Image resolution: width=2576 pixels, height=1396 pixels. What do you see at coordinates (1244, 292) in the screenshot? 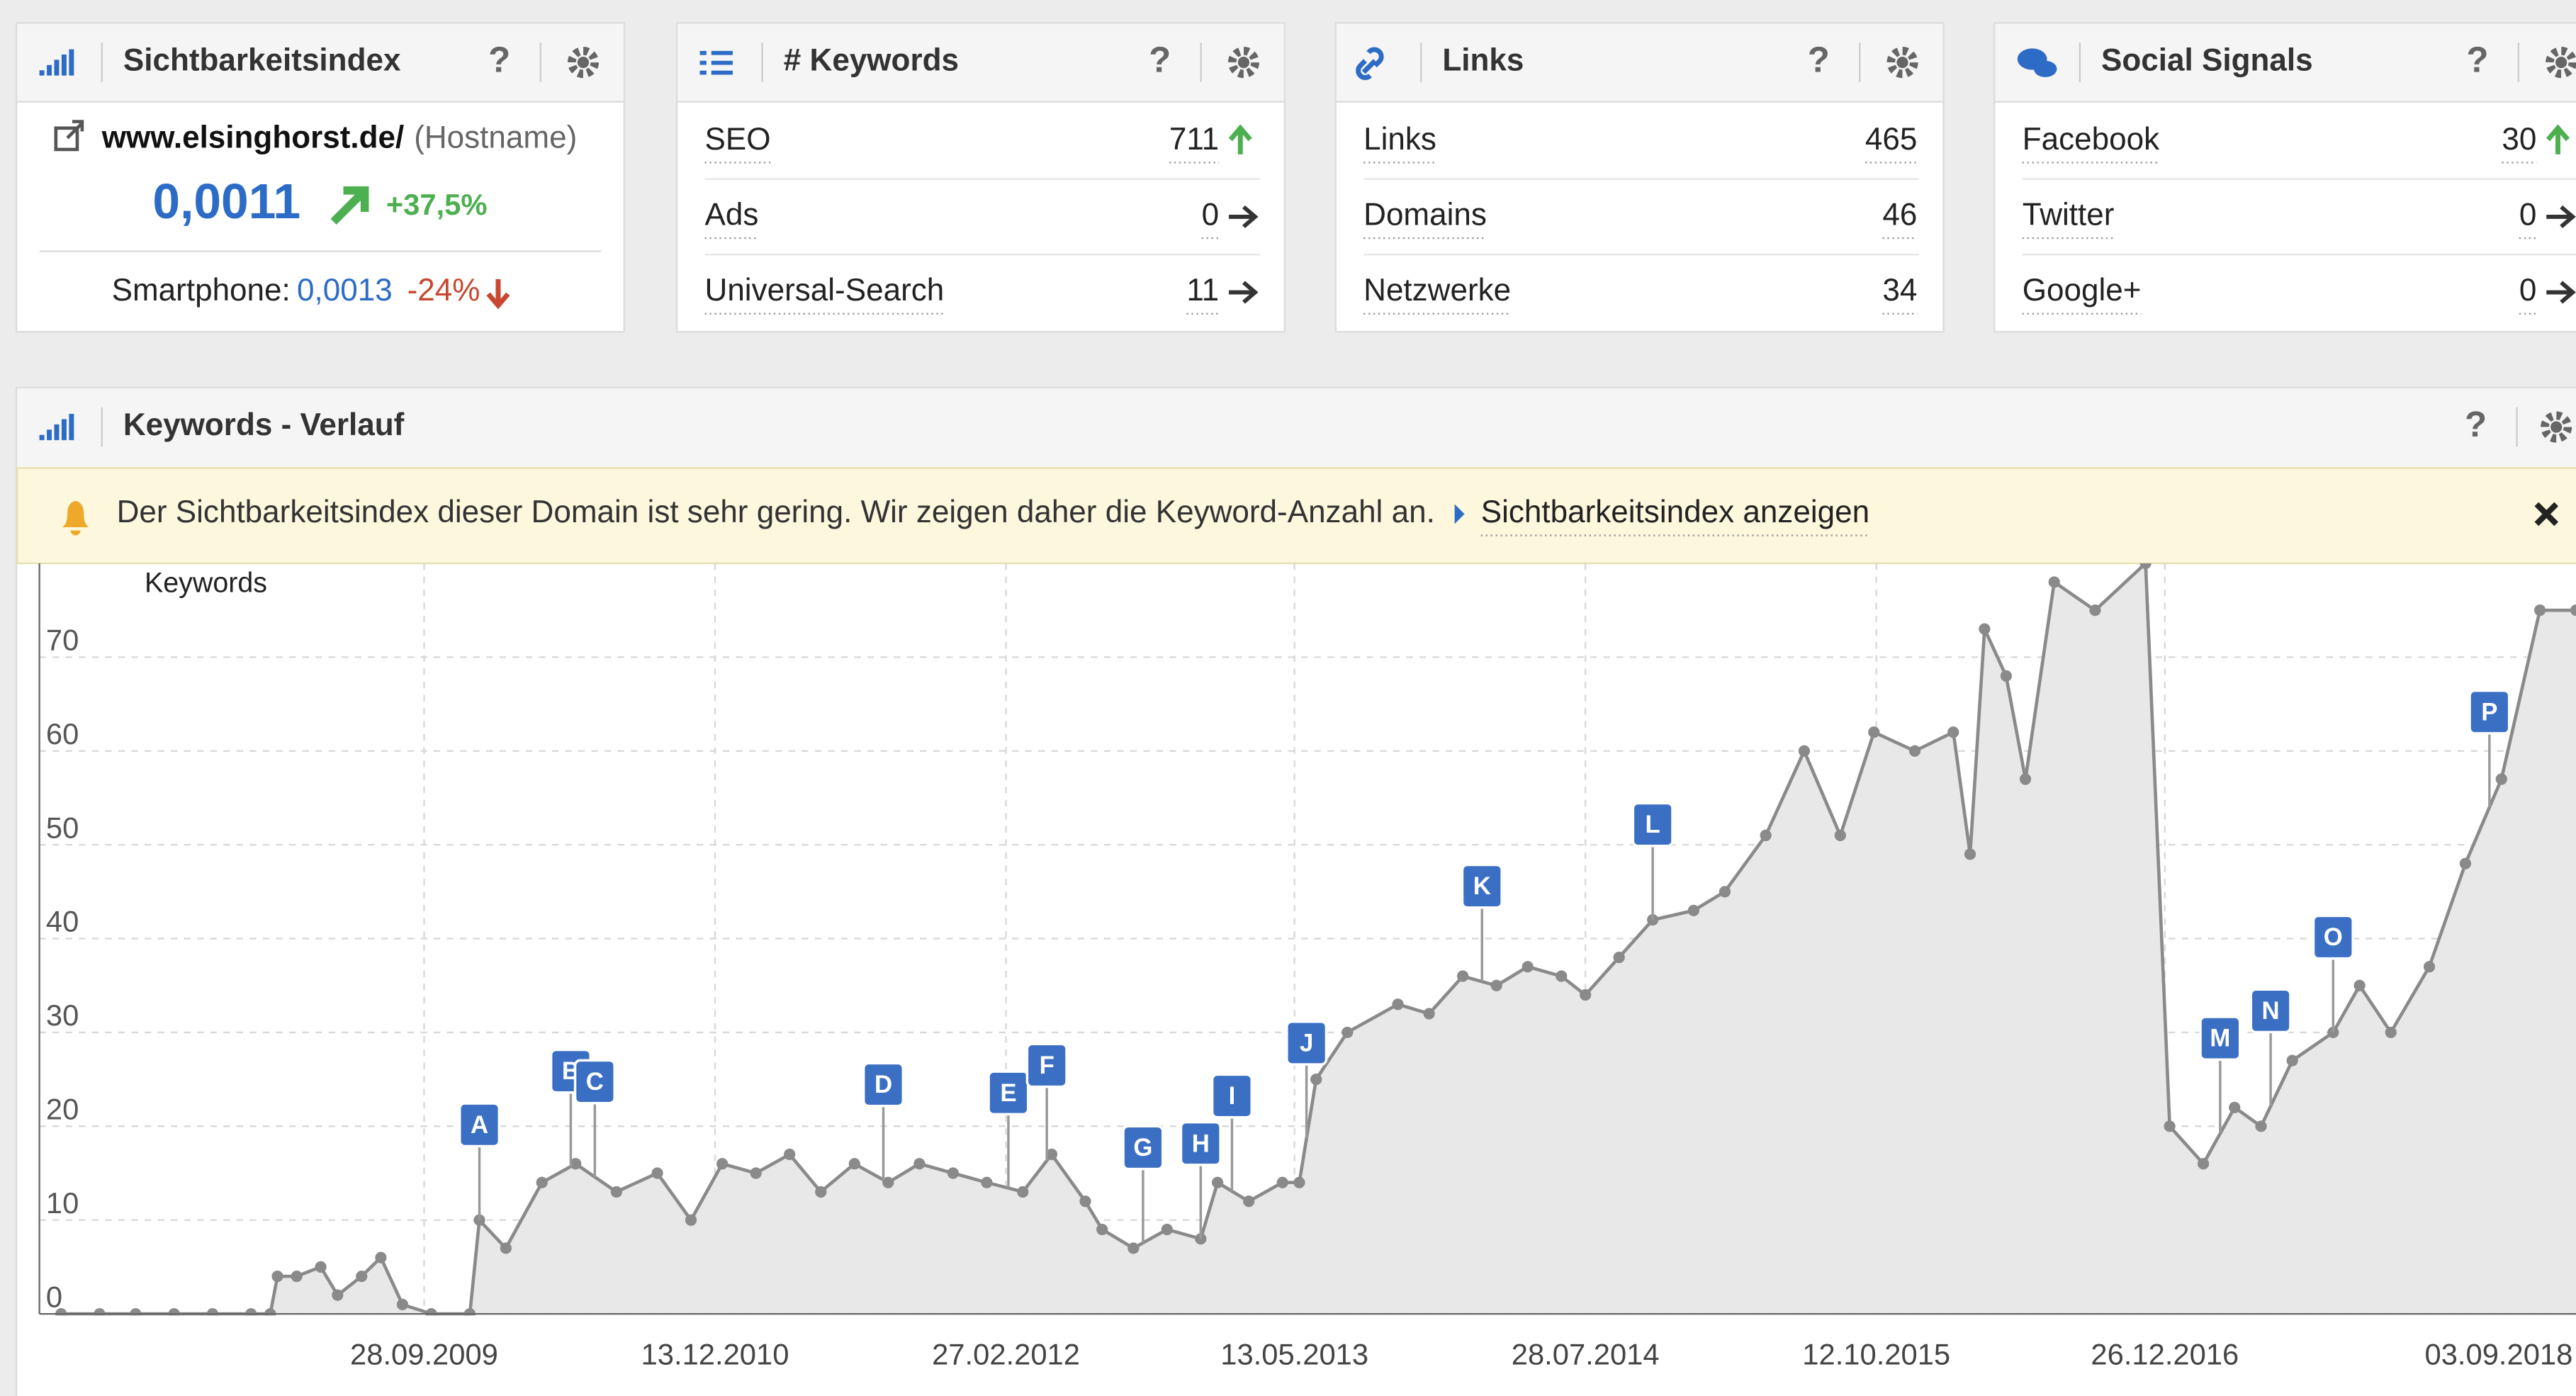
I see `trend-flat` at bounding box center [1244, 292].